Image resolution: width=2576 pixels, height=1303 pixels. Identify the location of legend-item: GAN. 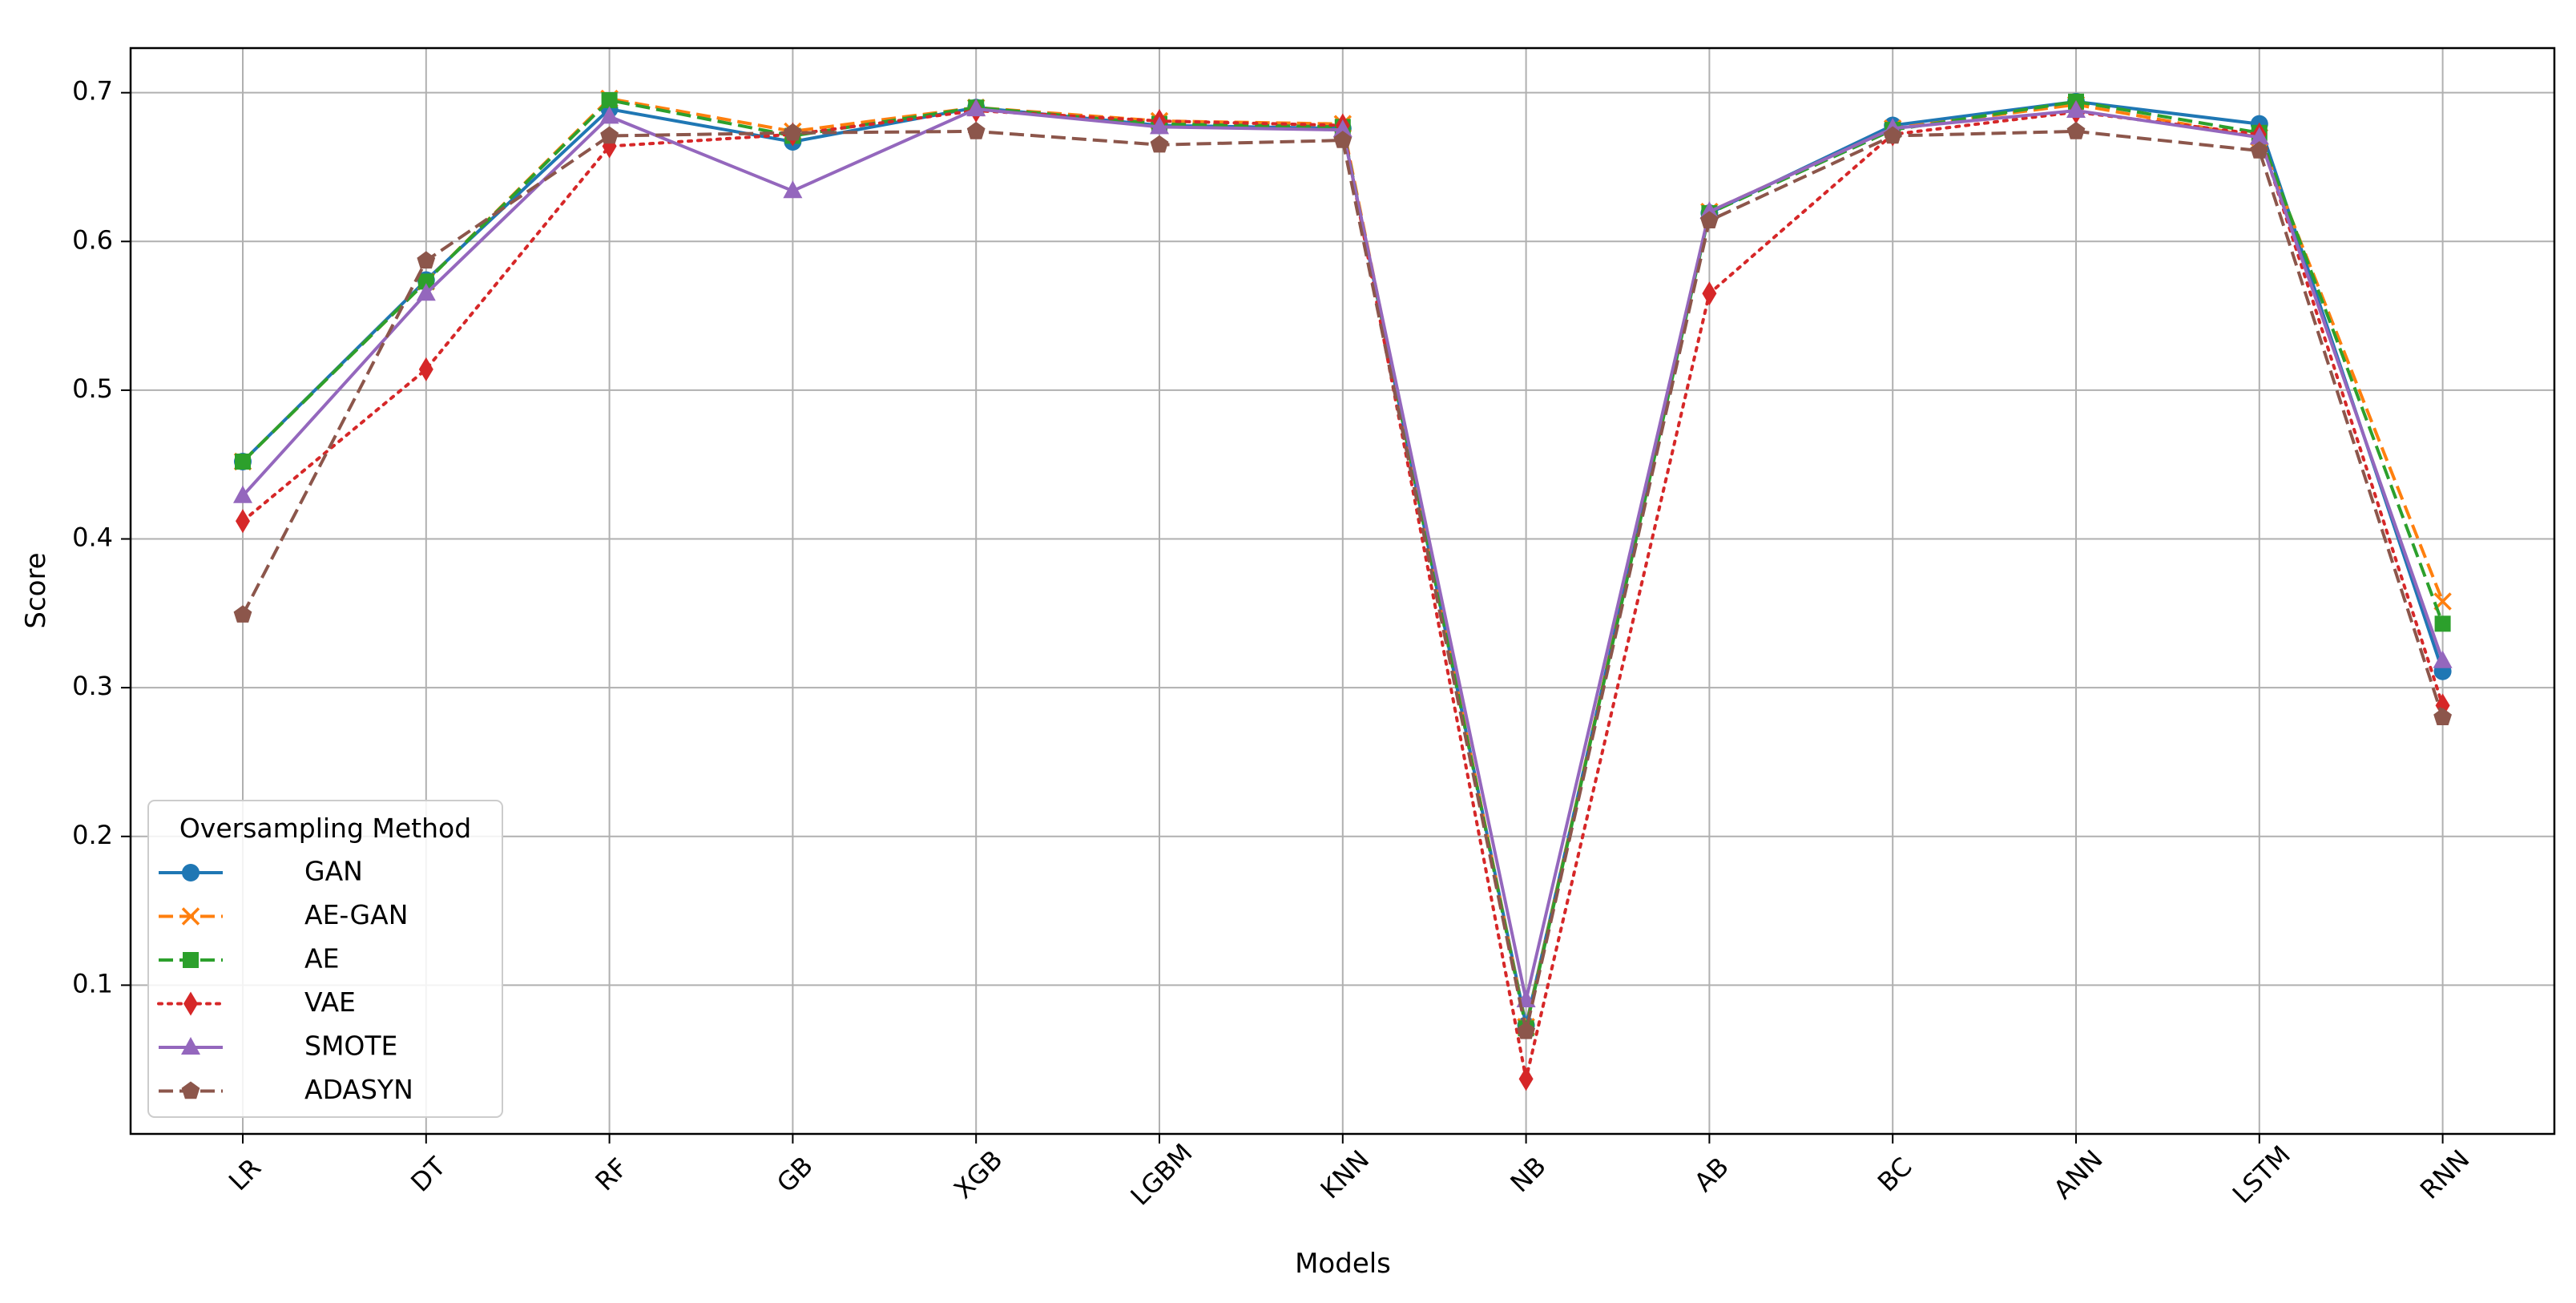
(261, 871).